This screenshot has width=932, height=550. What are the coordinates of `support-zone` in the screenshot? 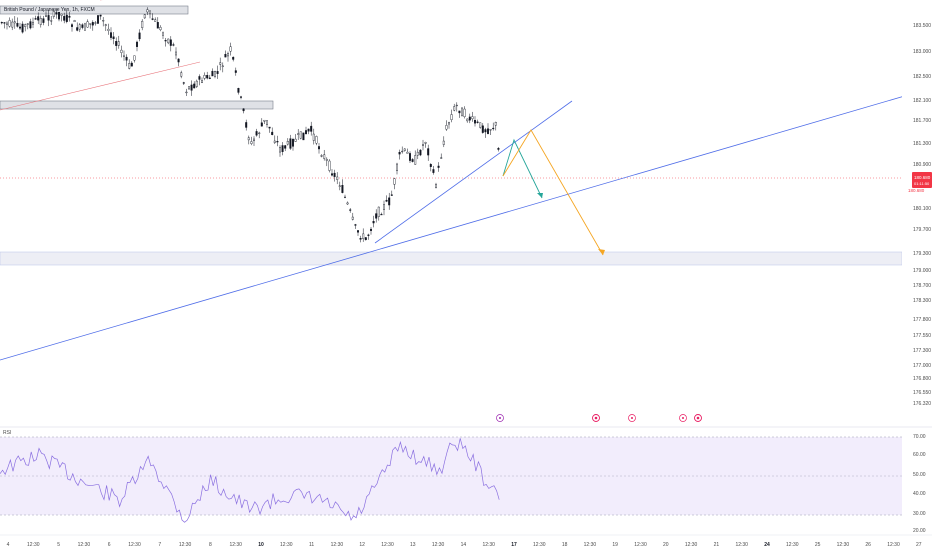 It's located at (451, 258).